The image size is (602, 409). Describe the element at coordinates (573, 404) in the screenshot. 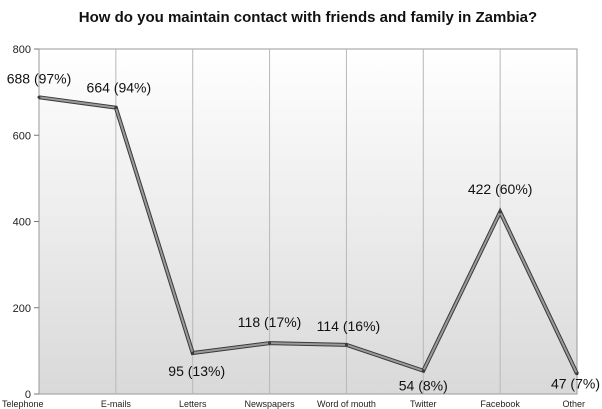

I see `x-tick-label: Other` at that location.